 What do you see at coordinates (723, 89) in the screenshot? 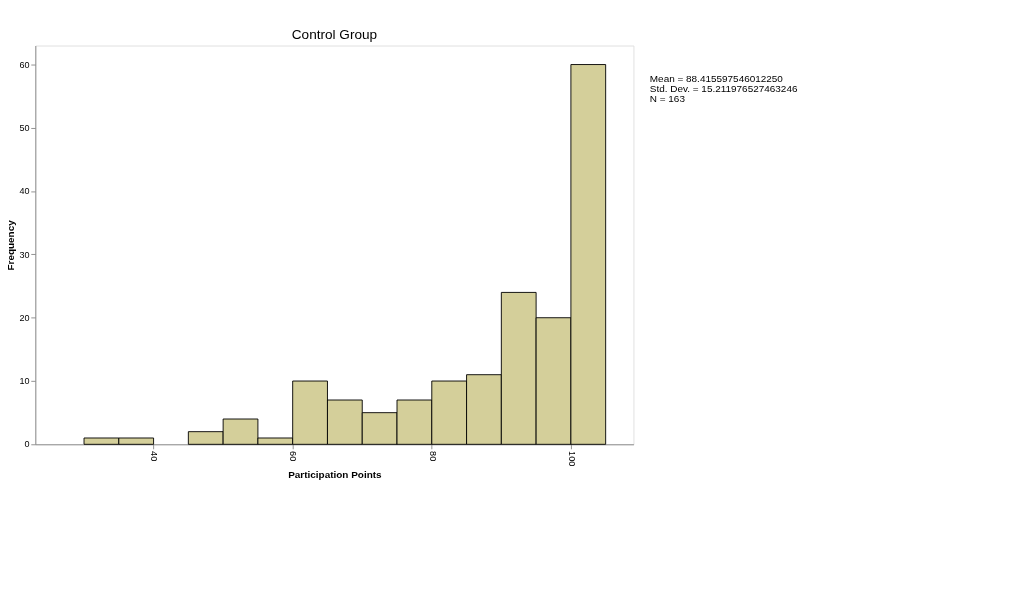
I see `text: Std. Dev. = 15.211976527463246` at bounding box center [723, 89].